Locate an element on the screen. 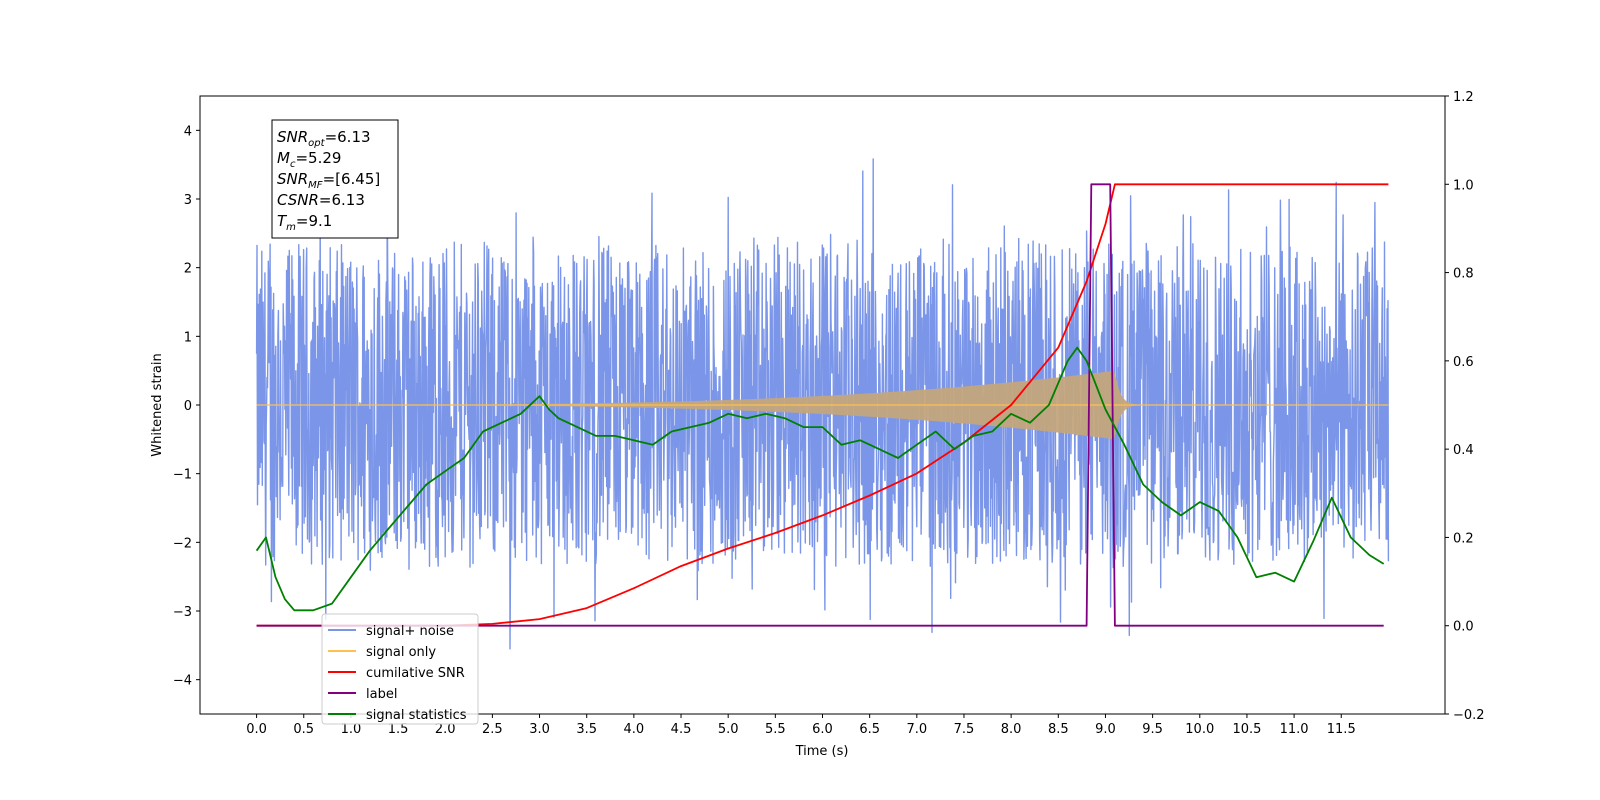  y2-tick-label: 0.6 is located at coordinates (1463, 362).